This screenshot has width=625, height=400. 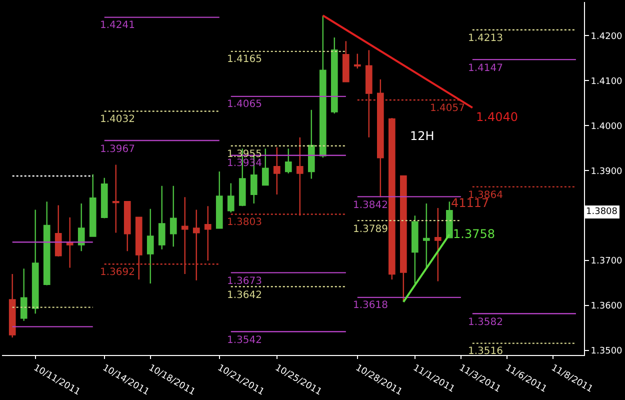 I want to click on series-label: 1.4065, so click(x=244, y=104).